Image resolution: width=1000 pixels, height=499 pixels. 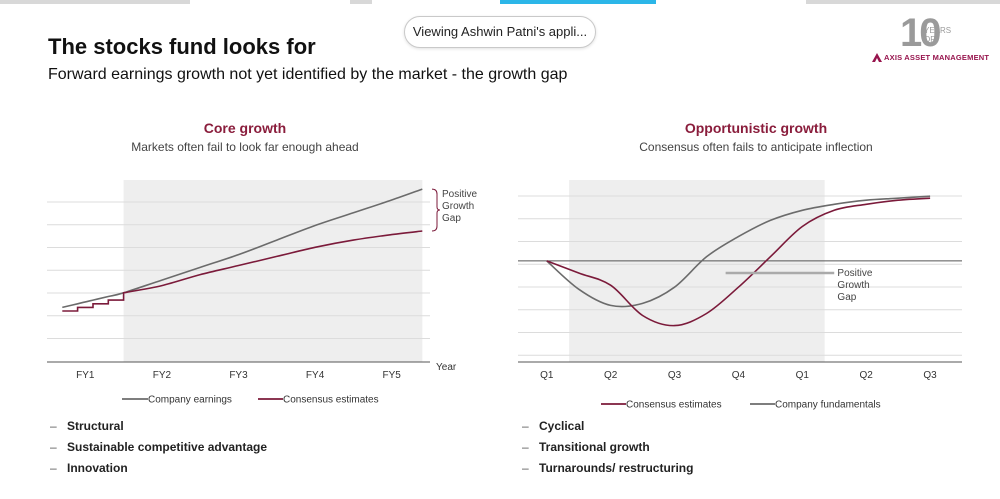 What do you see at coordinates (608, 468) in the screenshot?
I see `bullet-item: – Turnarounds/ restructuring` at bounding box center [608, 468].